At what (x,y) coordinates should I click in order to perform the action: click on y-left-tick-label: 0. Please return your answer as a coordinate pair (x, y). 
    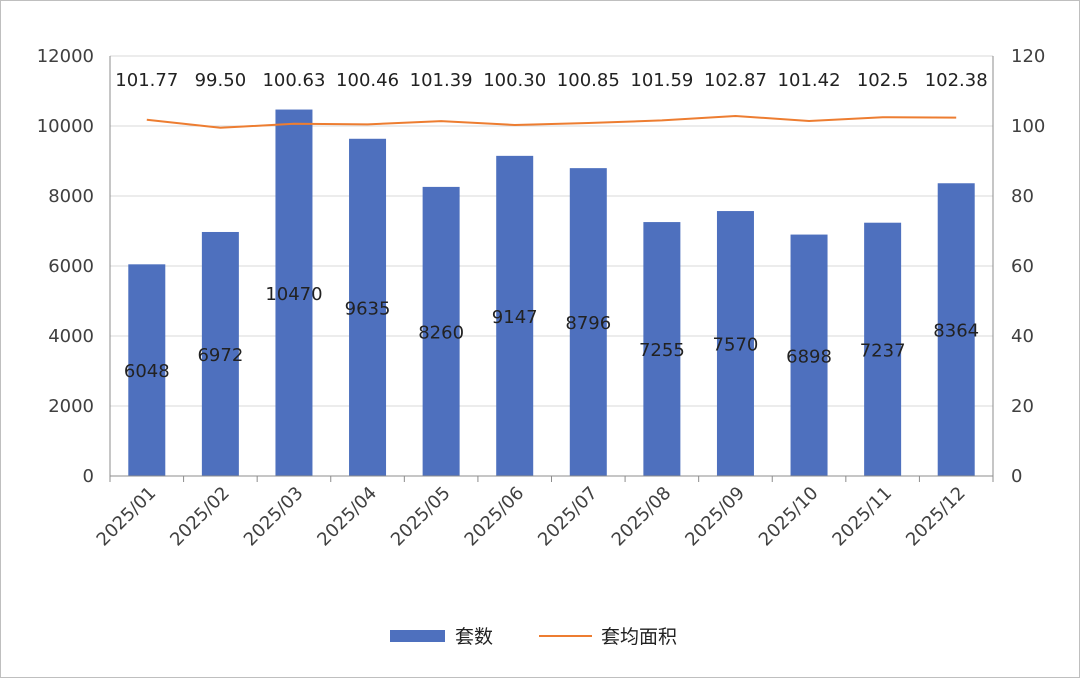
    Looking at the image, I should click on (88, 476).